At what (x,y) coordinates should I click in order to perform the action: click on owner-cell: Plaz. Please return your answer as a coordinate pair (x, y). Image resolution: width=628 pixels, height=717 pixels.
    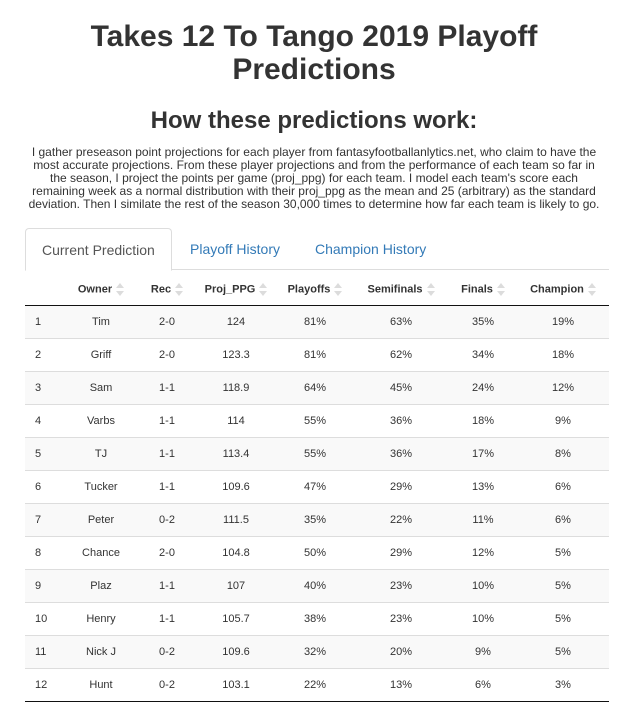
    Looking at the image, I should click on (101, 586).